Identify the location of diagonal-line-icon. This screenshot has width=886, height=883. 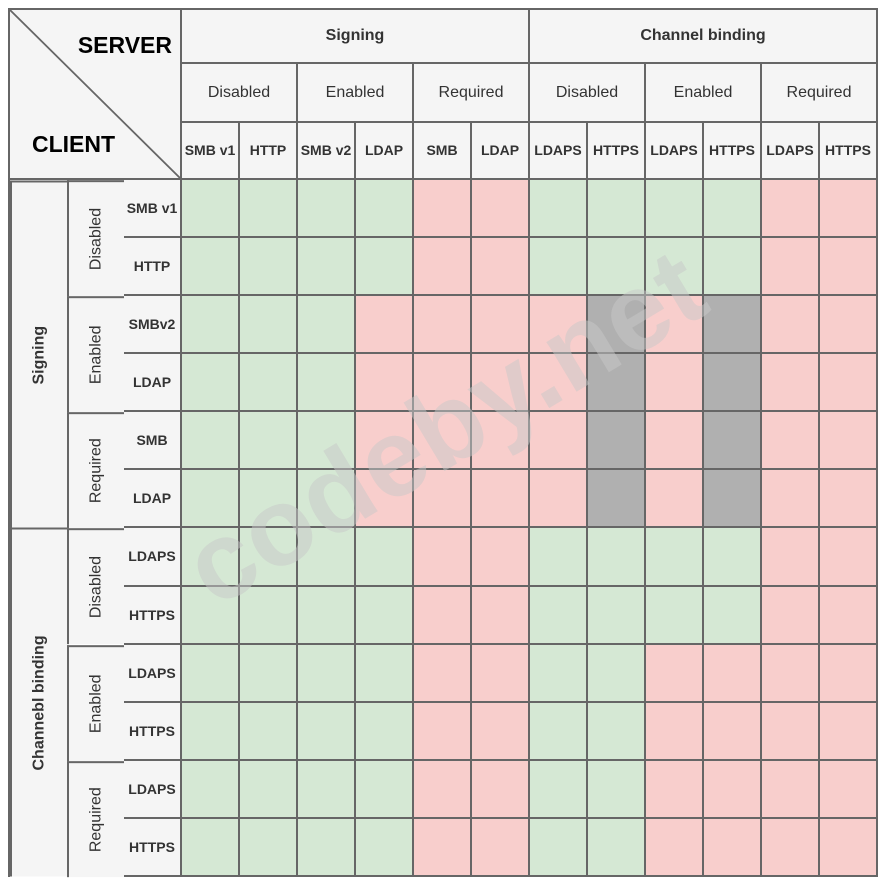
(95, 94).